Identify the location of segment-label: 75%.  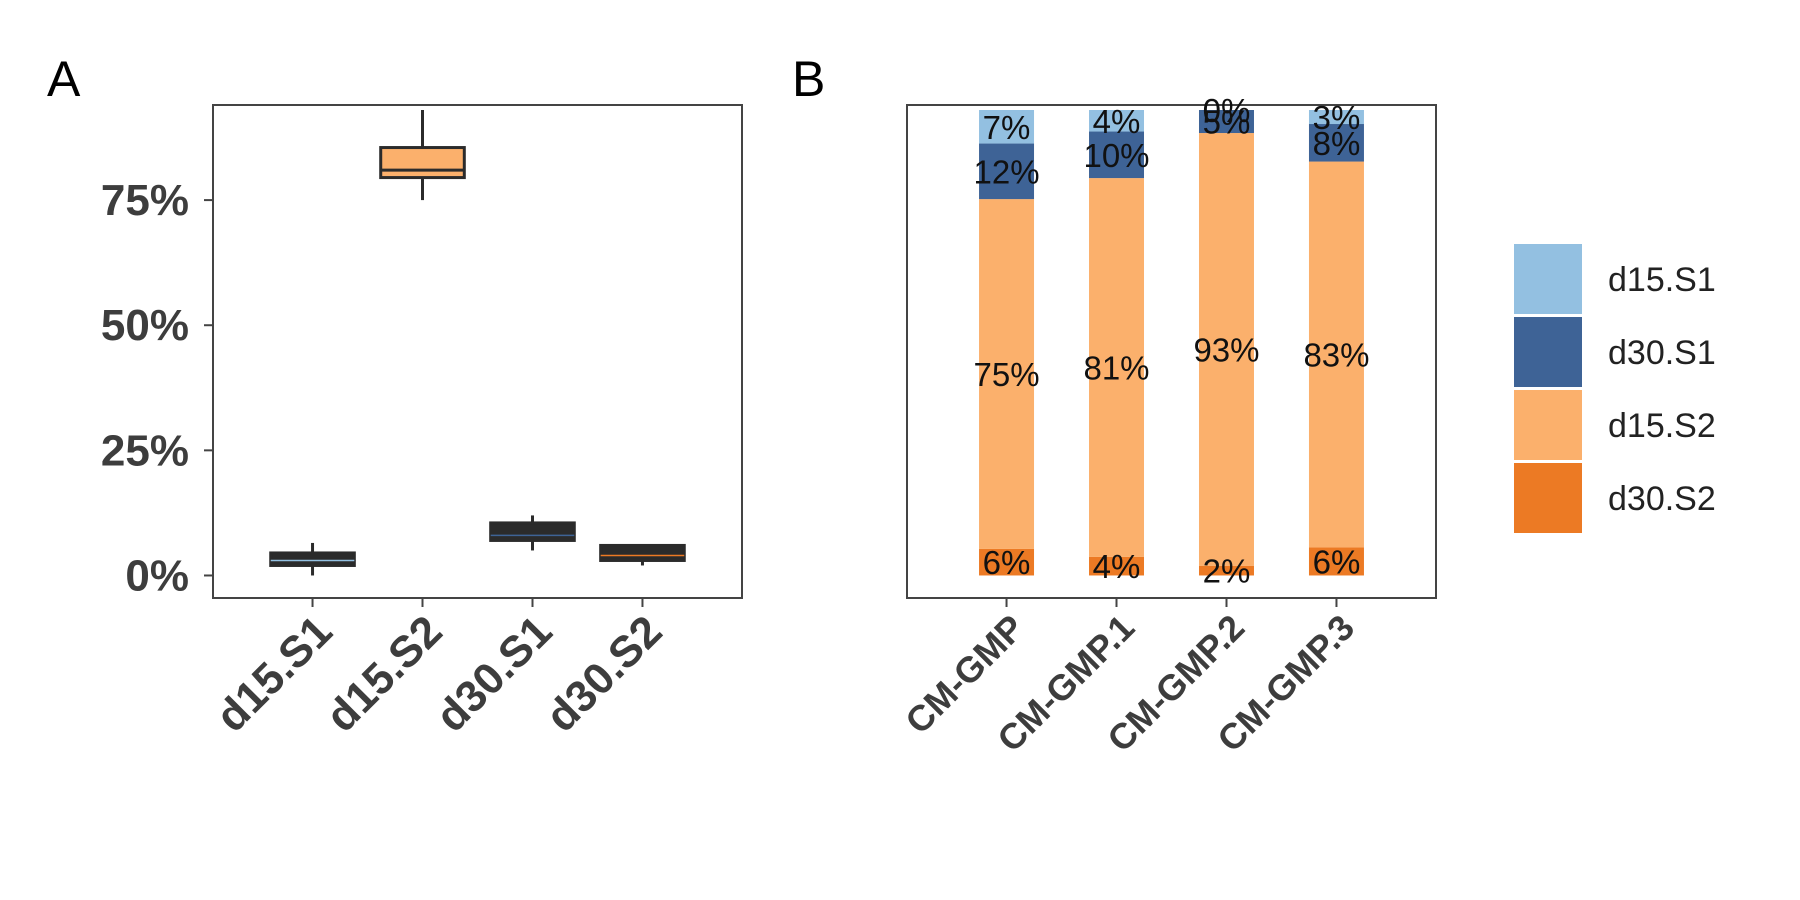
(1006, 374).